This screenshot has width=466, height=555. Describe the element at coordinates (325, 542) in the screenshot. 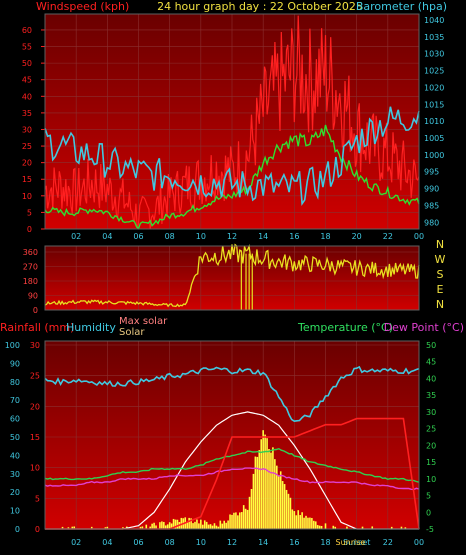

I see `bottom-x-tick-label: 18` at that location.